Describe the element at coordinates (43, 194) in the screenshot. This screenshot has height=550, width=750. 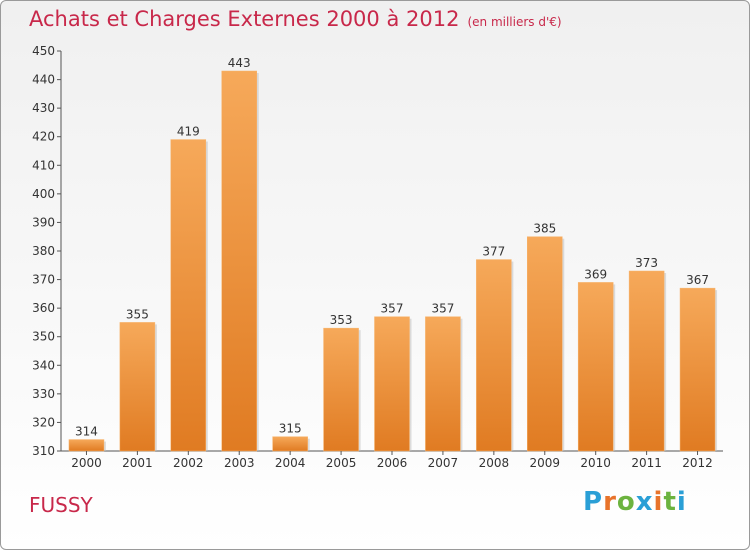
I see `y-tick-label: 400` at that location.